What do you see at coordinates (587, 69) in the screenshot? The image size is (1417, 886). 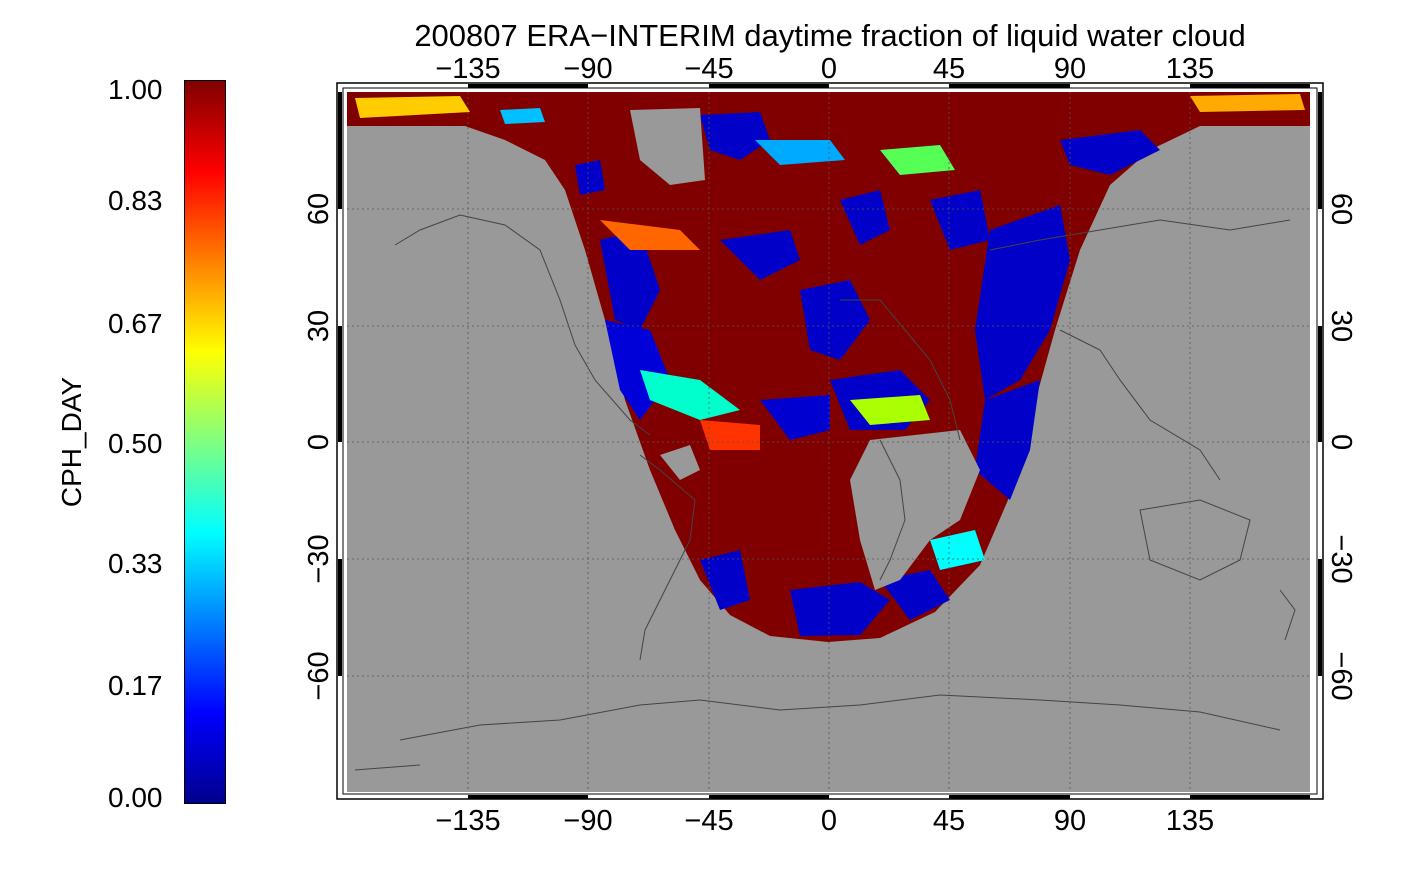 I see `lon-tick-top: −90` at bounding box center [587, 69].